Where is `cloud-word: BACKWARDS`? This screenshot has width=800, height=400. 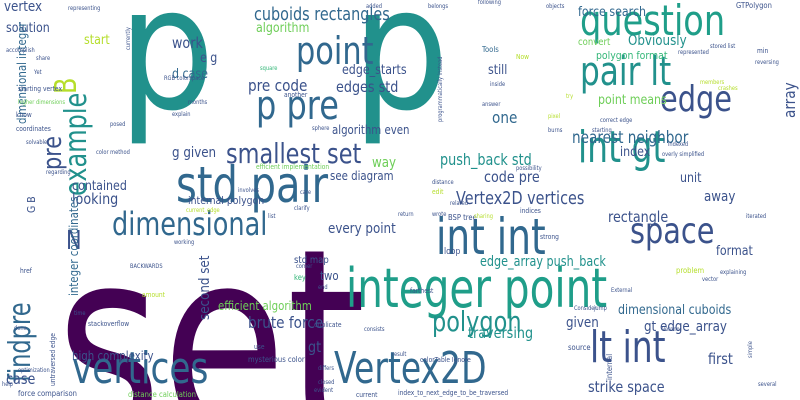
cloud-word: BACKWARDS is located at coordinates (146, 266).